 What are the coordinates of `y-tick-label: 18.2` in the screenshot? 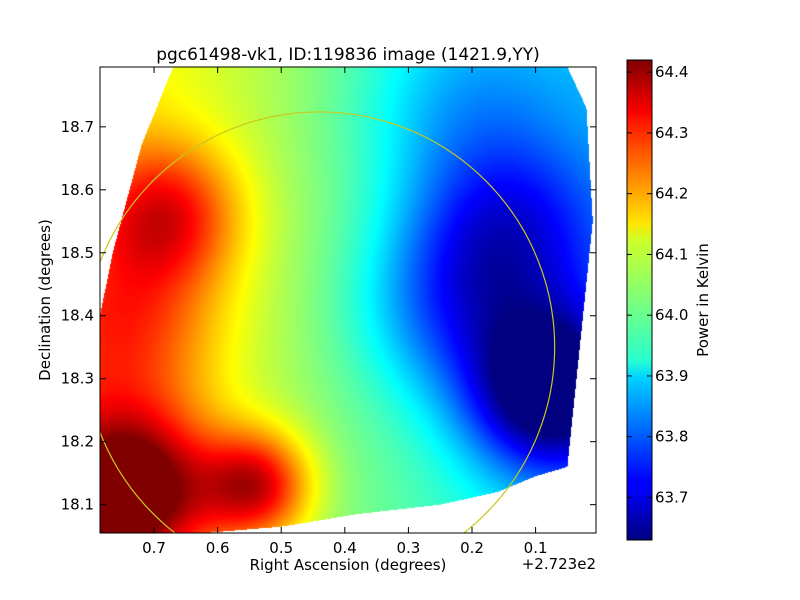 It's located at (77, 442).